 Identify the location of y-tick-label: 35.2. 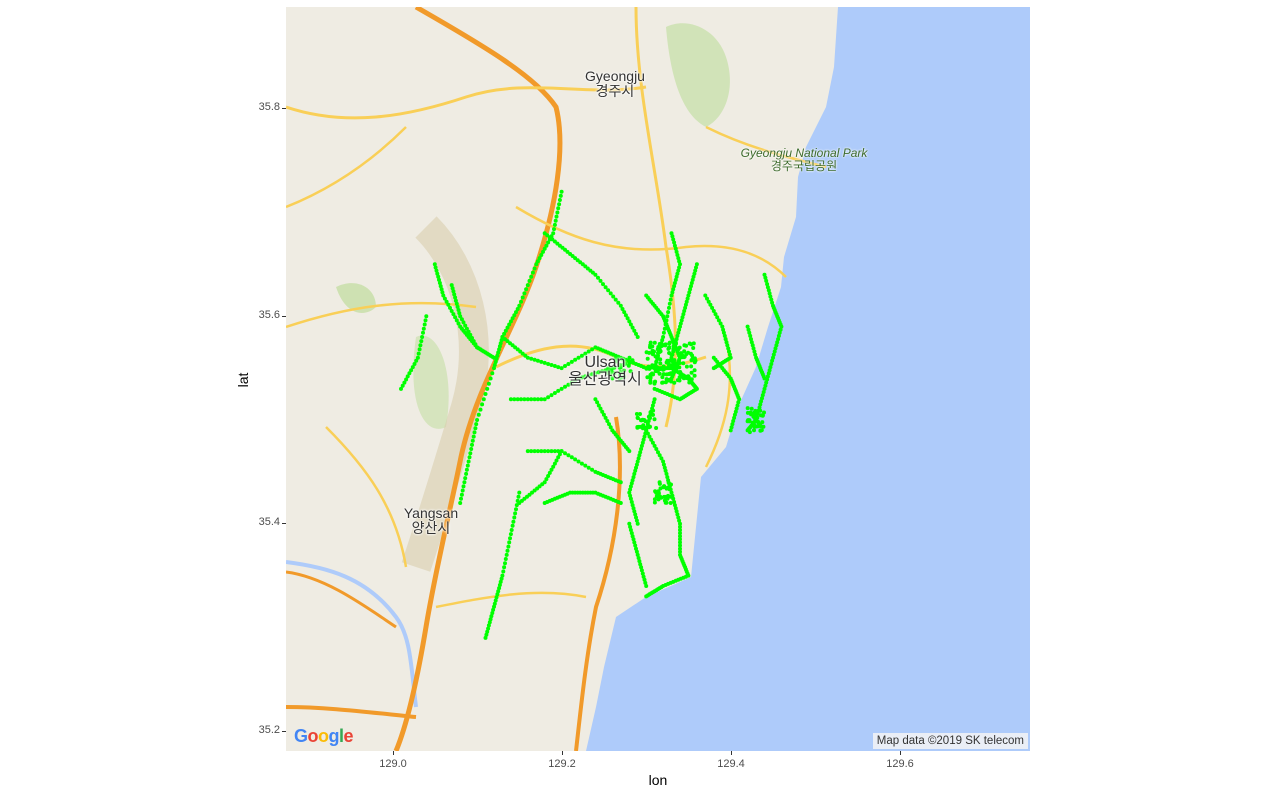
(269, 730).